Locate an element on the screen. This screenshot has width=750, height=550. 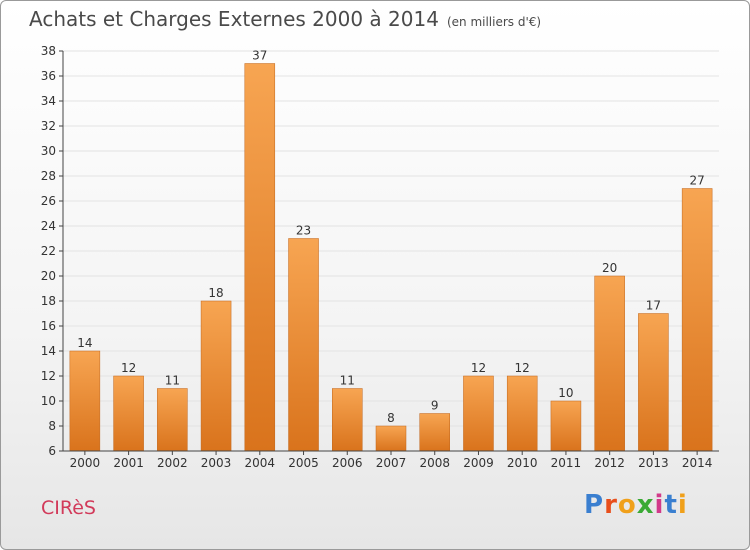
y-tick-label: 10 is located at coordinates (48, 401).